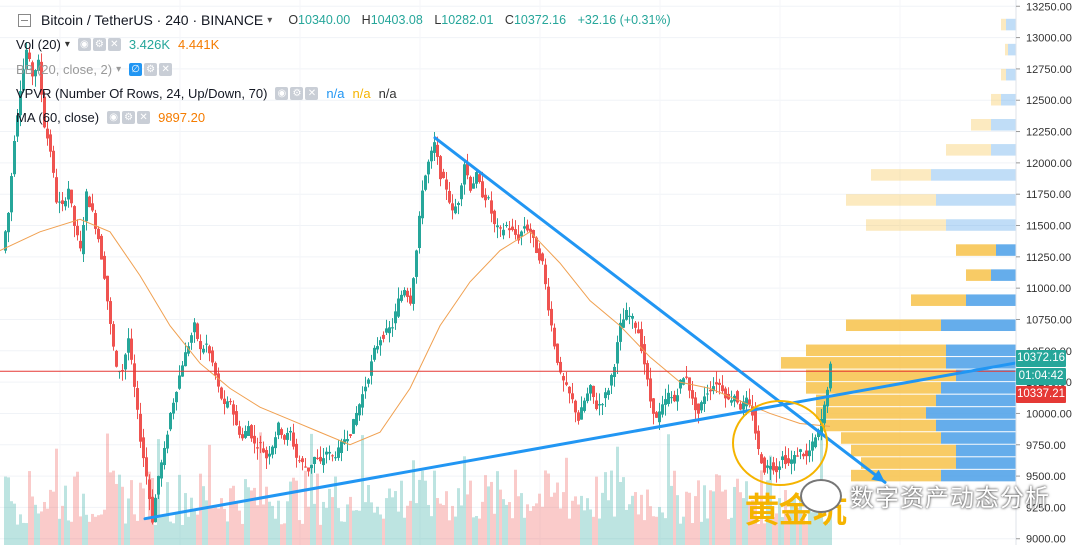  I want to click on indicator-volume: Vol (20) ▾ ◉ ⚙ ✕ 3.426K 4.441K, so click(121, 44).